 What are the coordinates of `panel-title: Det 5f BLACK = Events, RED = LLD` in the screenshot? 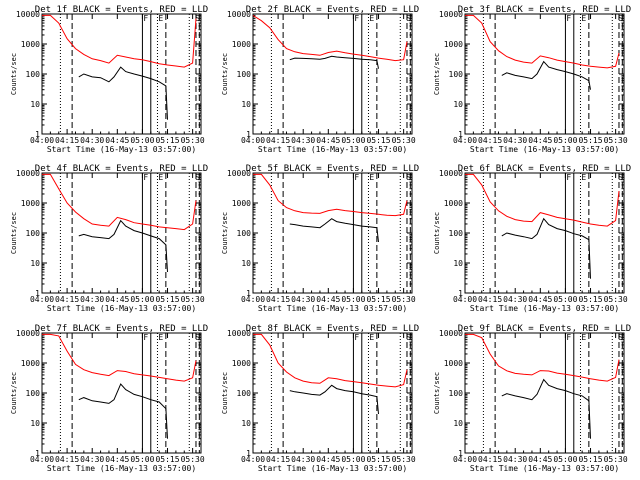 It's located at (332, 169).